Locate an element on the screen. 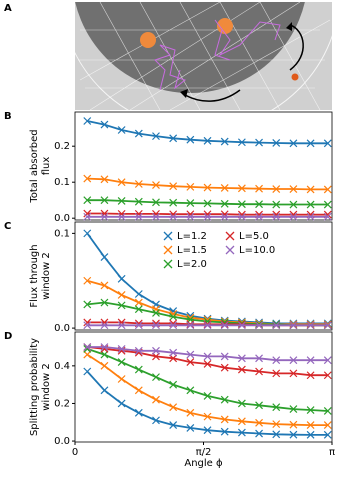  y-tick-label: 0.0 is located at coordinates (62, 441).